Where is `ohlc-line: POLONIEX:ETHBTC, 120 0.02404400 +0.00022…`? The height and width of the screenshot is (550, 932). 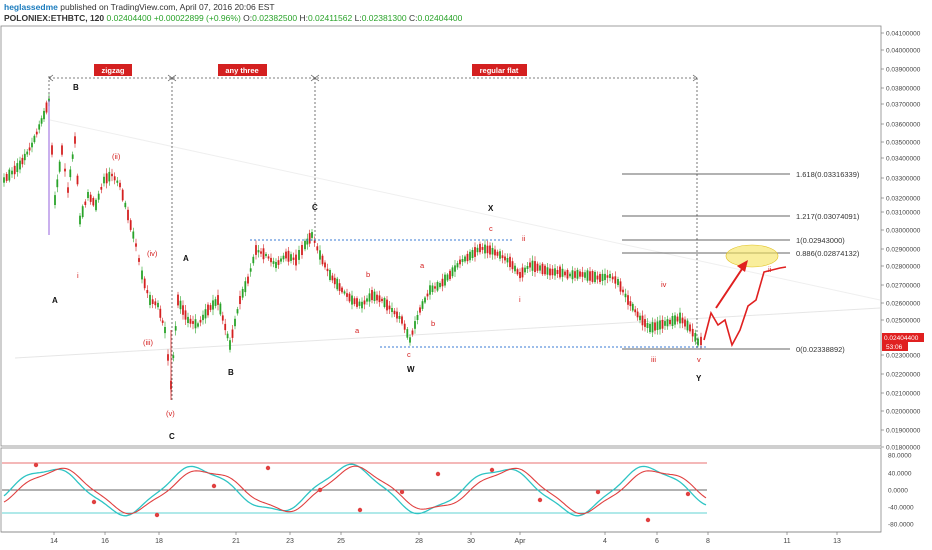 ohlc-line: POLONIEX:ETHBTC, 120 0.02404400 +0.00022… is located at coordinates (233, 18).